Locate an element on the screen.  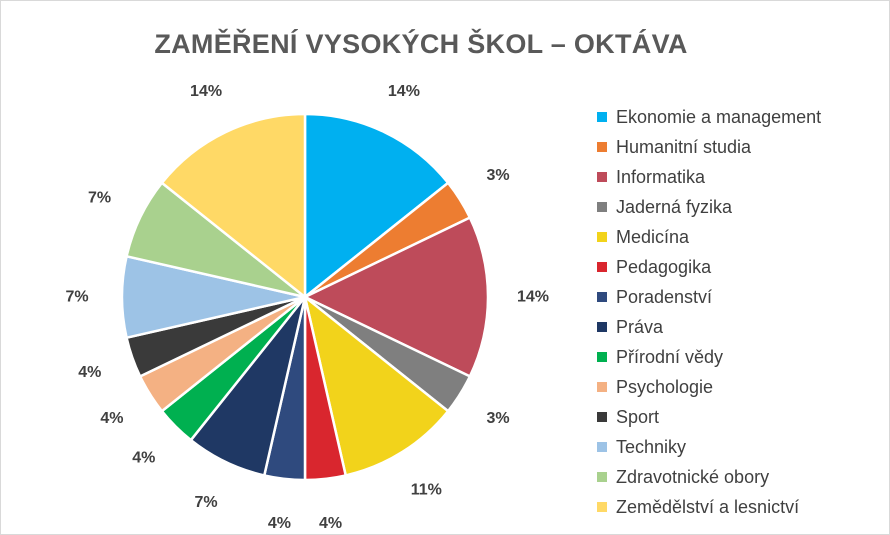
legend-label-2: Informatika is located at coordinates (661, 176).